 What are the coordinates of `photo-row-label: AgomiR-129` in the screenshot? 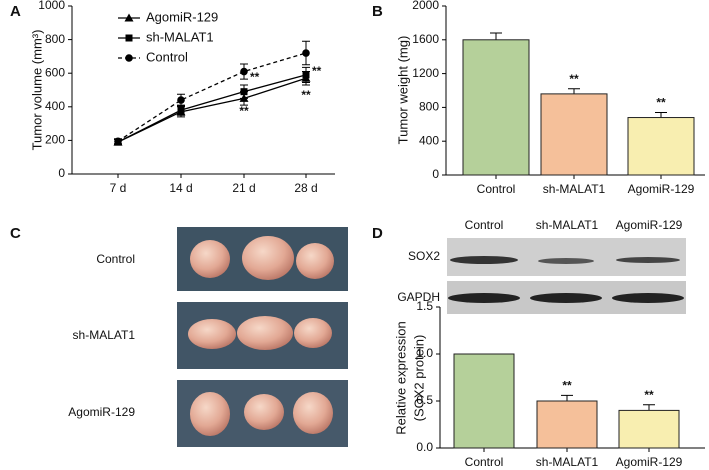 It's located at (101, 412).